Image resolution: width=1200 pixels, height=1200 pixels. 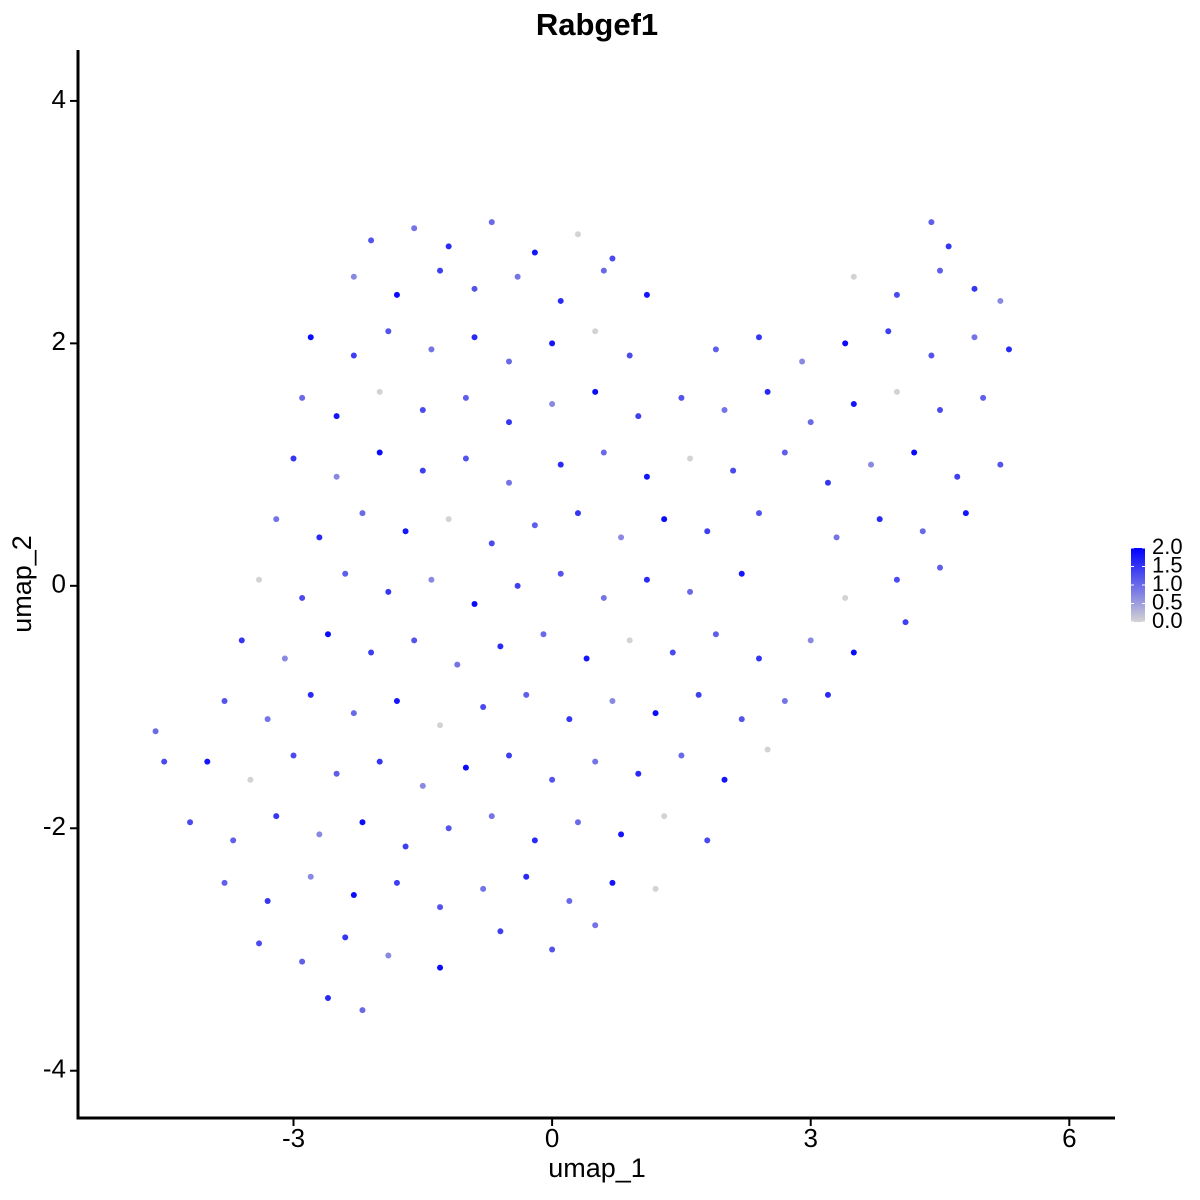 What do you see at coordinates (1167, 620) in the screenshot?
I see `colorbar-label: 0.0` at bounding box center [1167, 620].